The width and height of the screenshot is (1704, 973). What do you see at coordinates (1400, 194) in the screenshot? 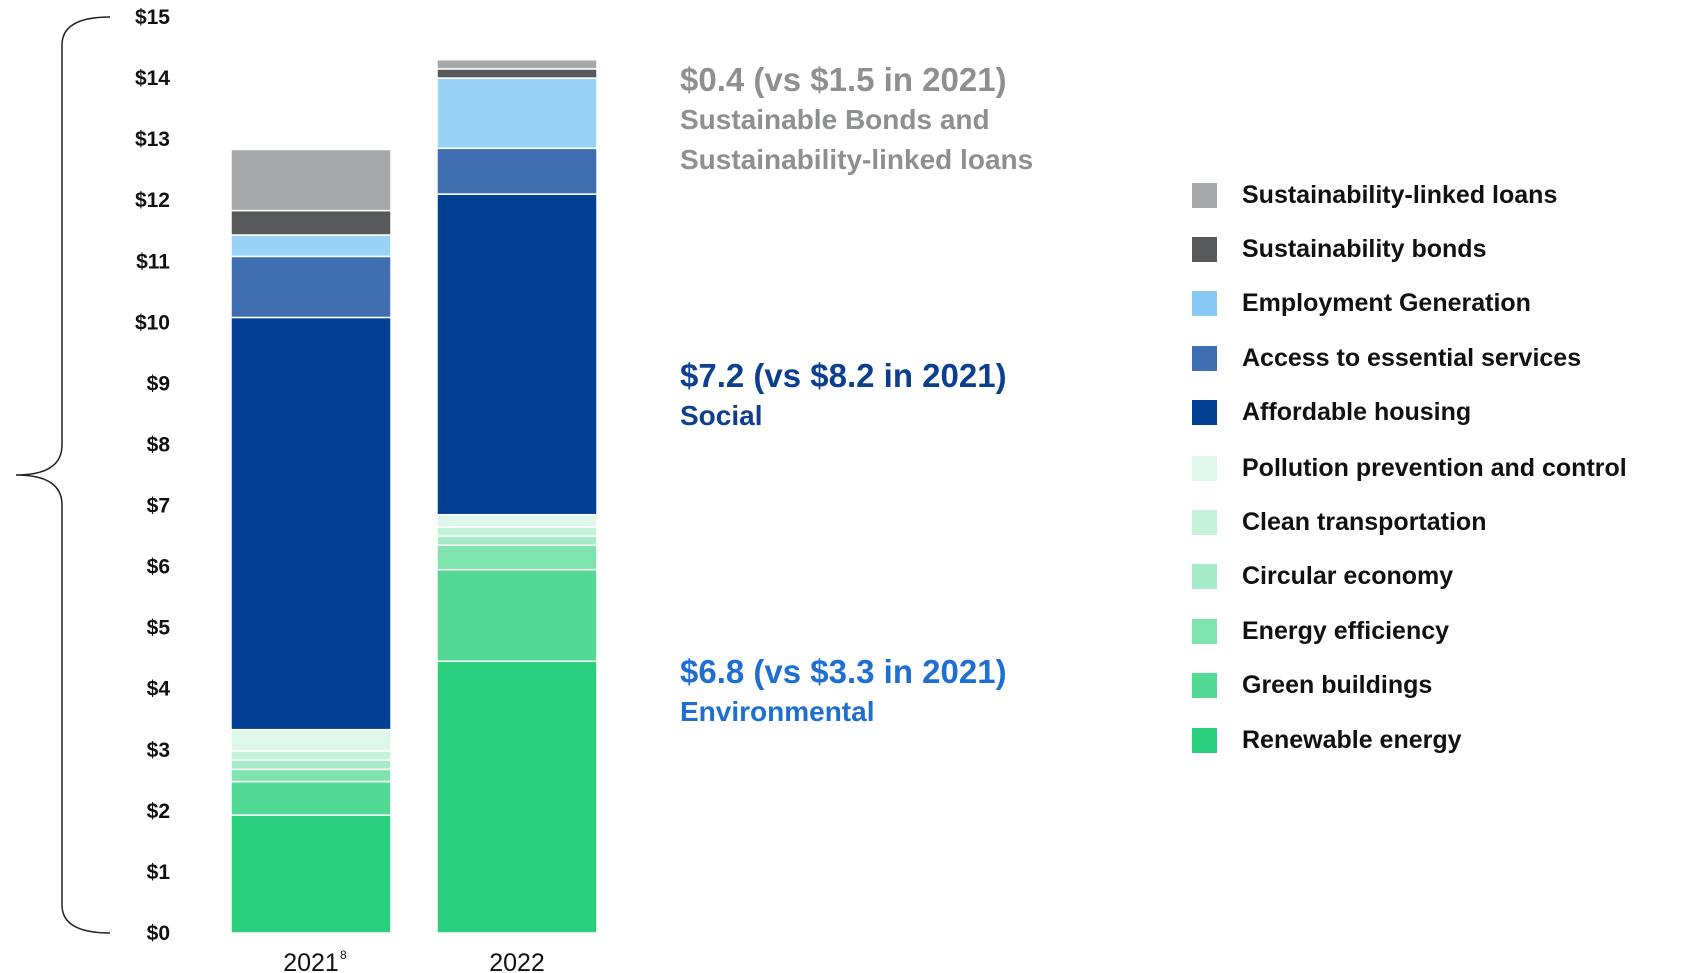
I see `legend-label: Sustainability-linked loans` at bounding box center [1400, 194].